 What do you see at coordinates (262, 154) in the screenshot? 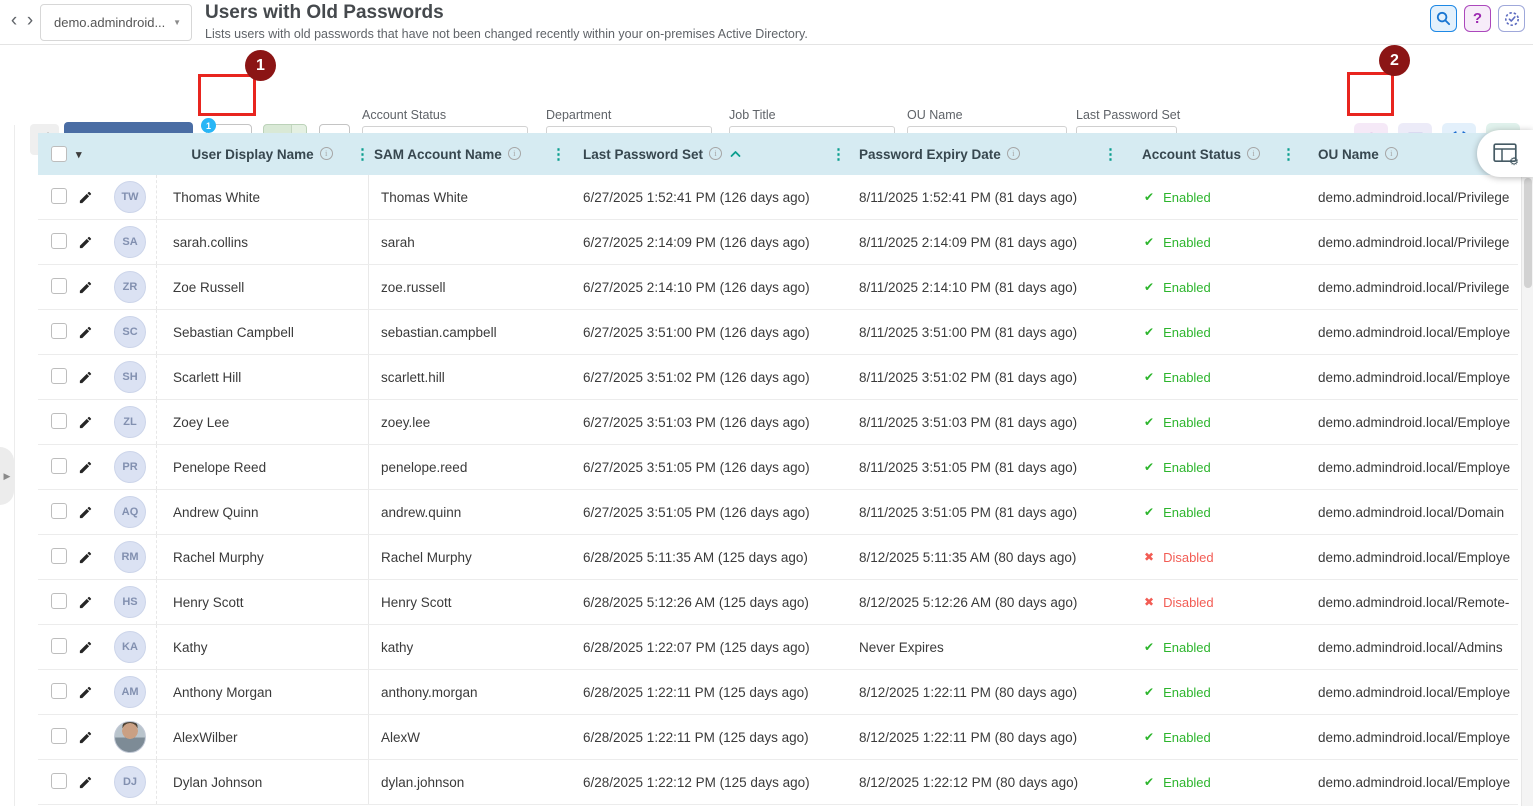
I see `column-header-user-display-name: User Display Name i` at bounding box center [262, 154].